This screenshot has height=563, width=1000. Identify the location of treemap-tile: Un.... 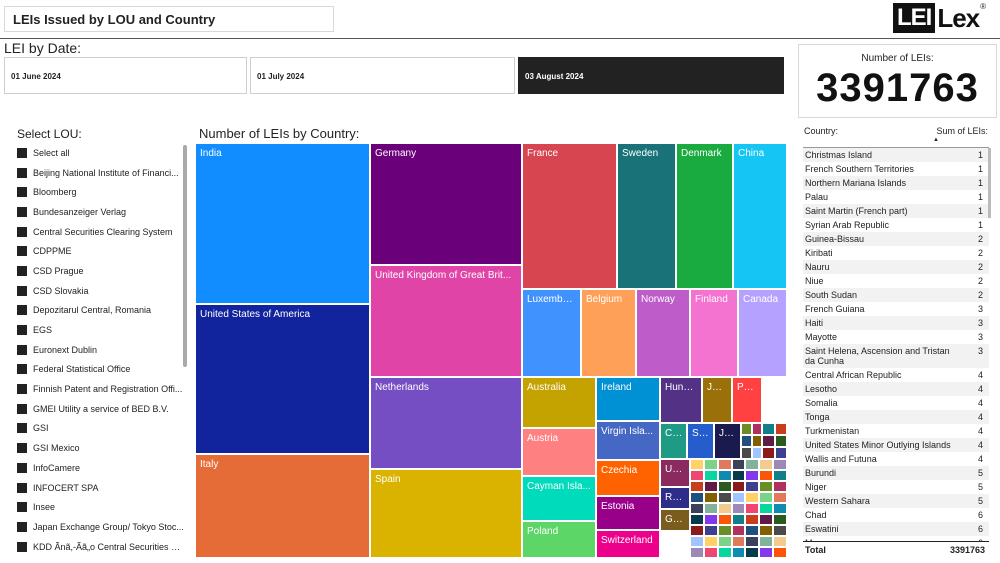
(675, 473).